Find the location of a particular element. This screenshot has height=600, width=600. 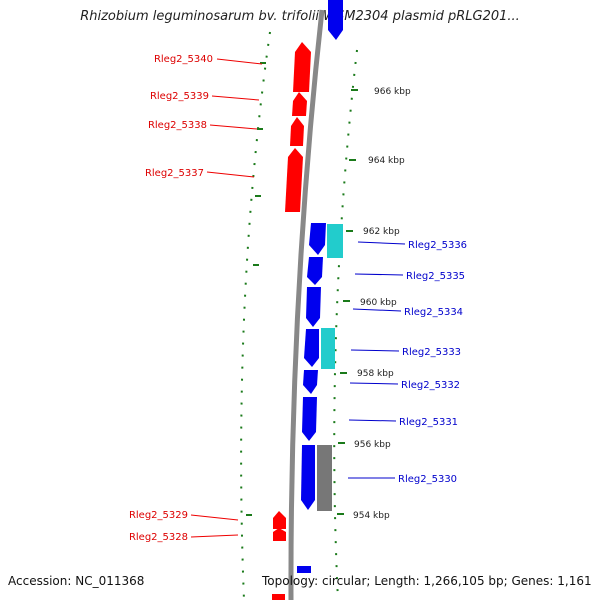

gene-rleg2-5335-arrow is located at coordinates (315, 271).